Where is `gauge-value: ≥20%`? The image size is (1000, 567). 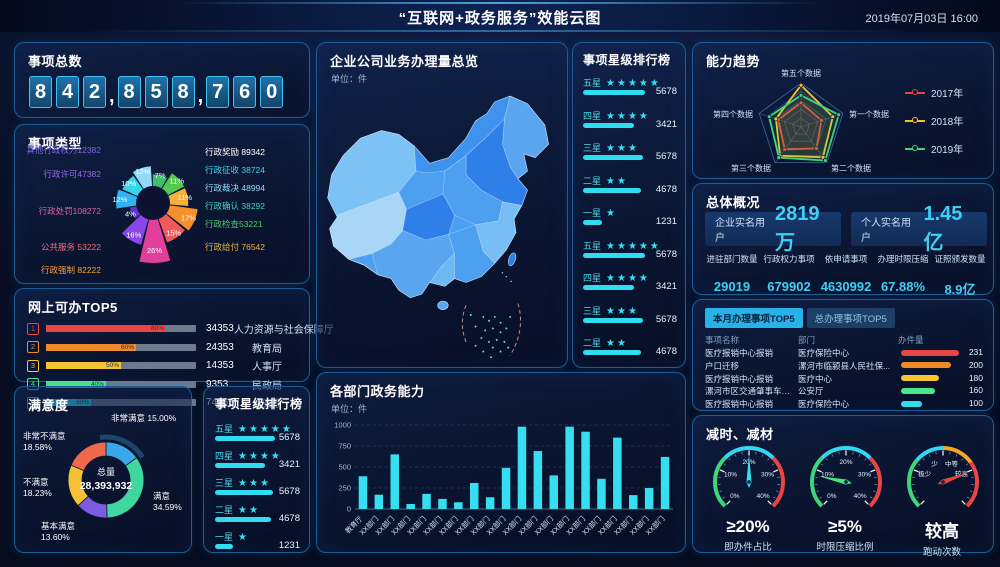 gauge-value: ≥20% is located at coordinates (748, 526).